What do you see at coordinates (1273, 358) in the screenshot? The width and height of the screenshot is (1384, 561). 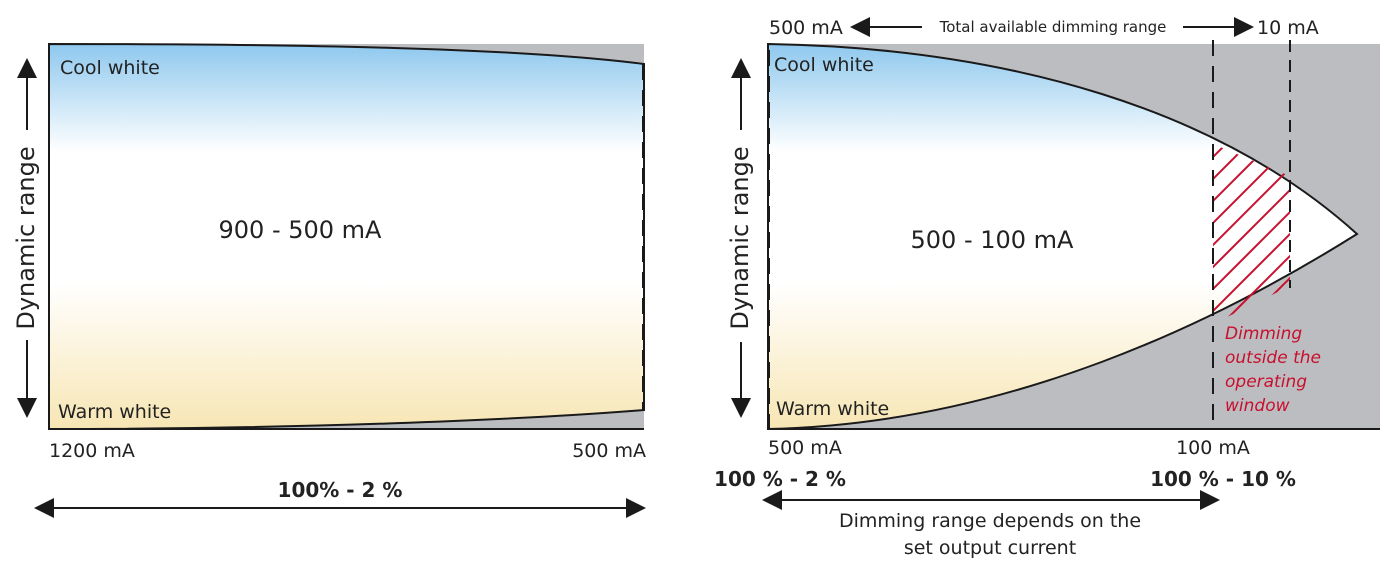 I see `outside-window-line-2: outside the` at bounding box center [1273, 358].